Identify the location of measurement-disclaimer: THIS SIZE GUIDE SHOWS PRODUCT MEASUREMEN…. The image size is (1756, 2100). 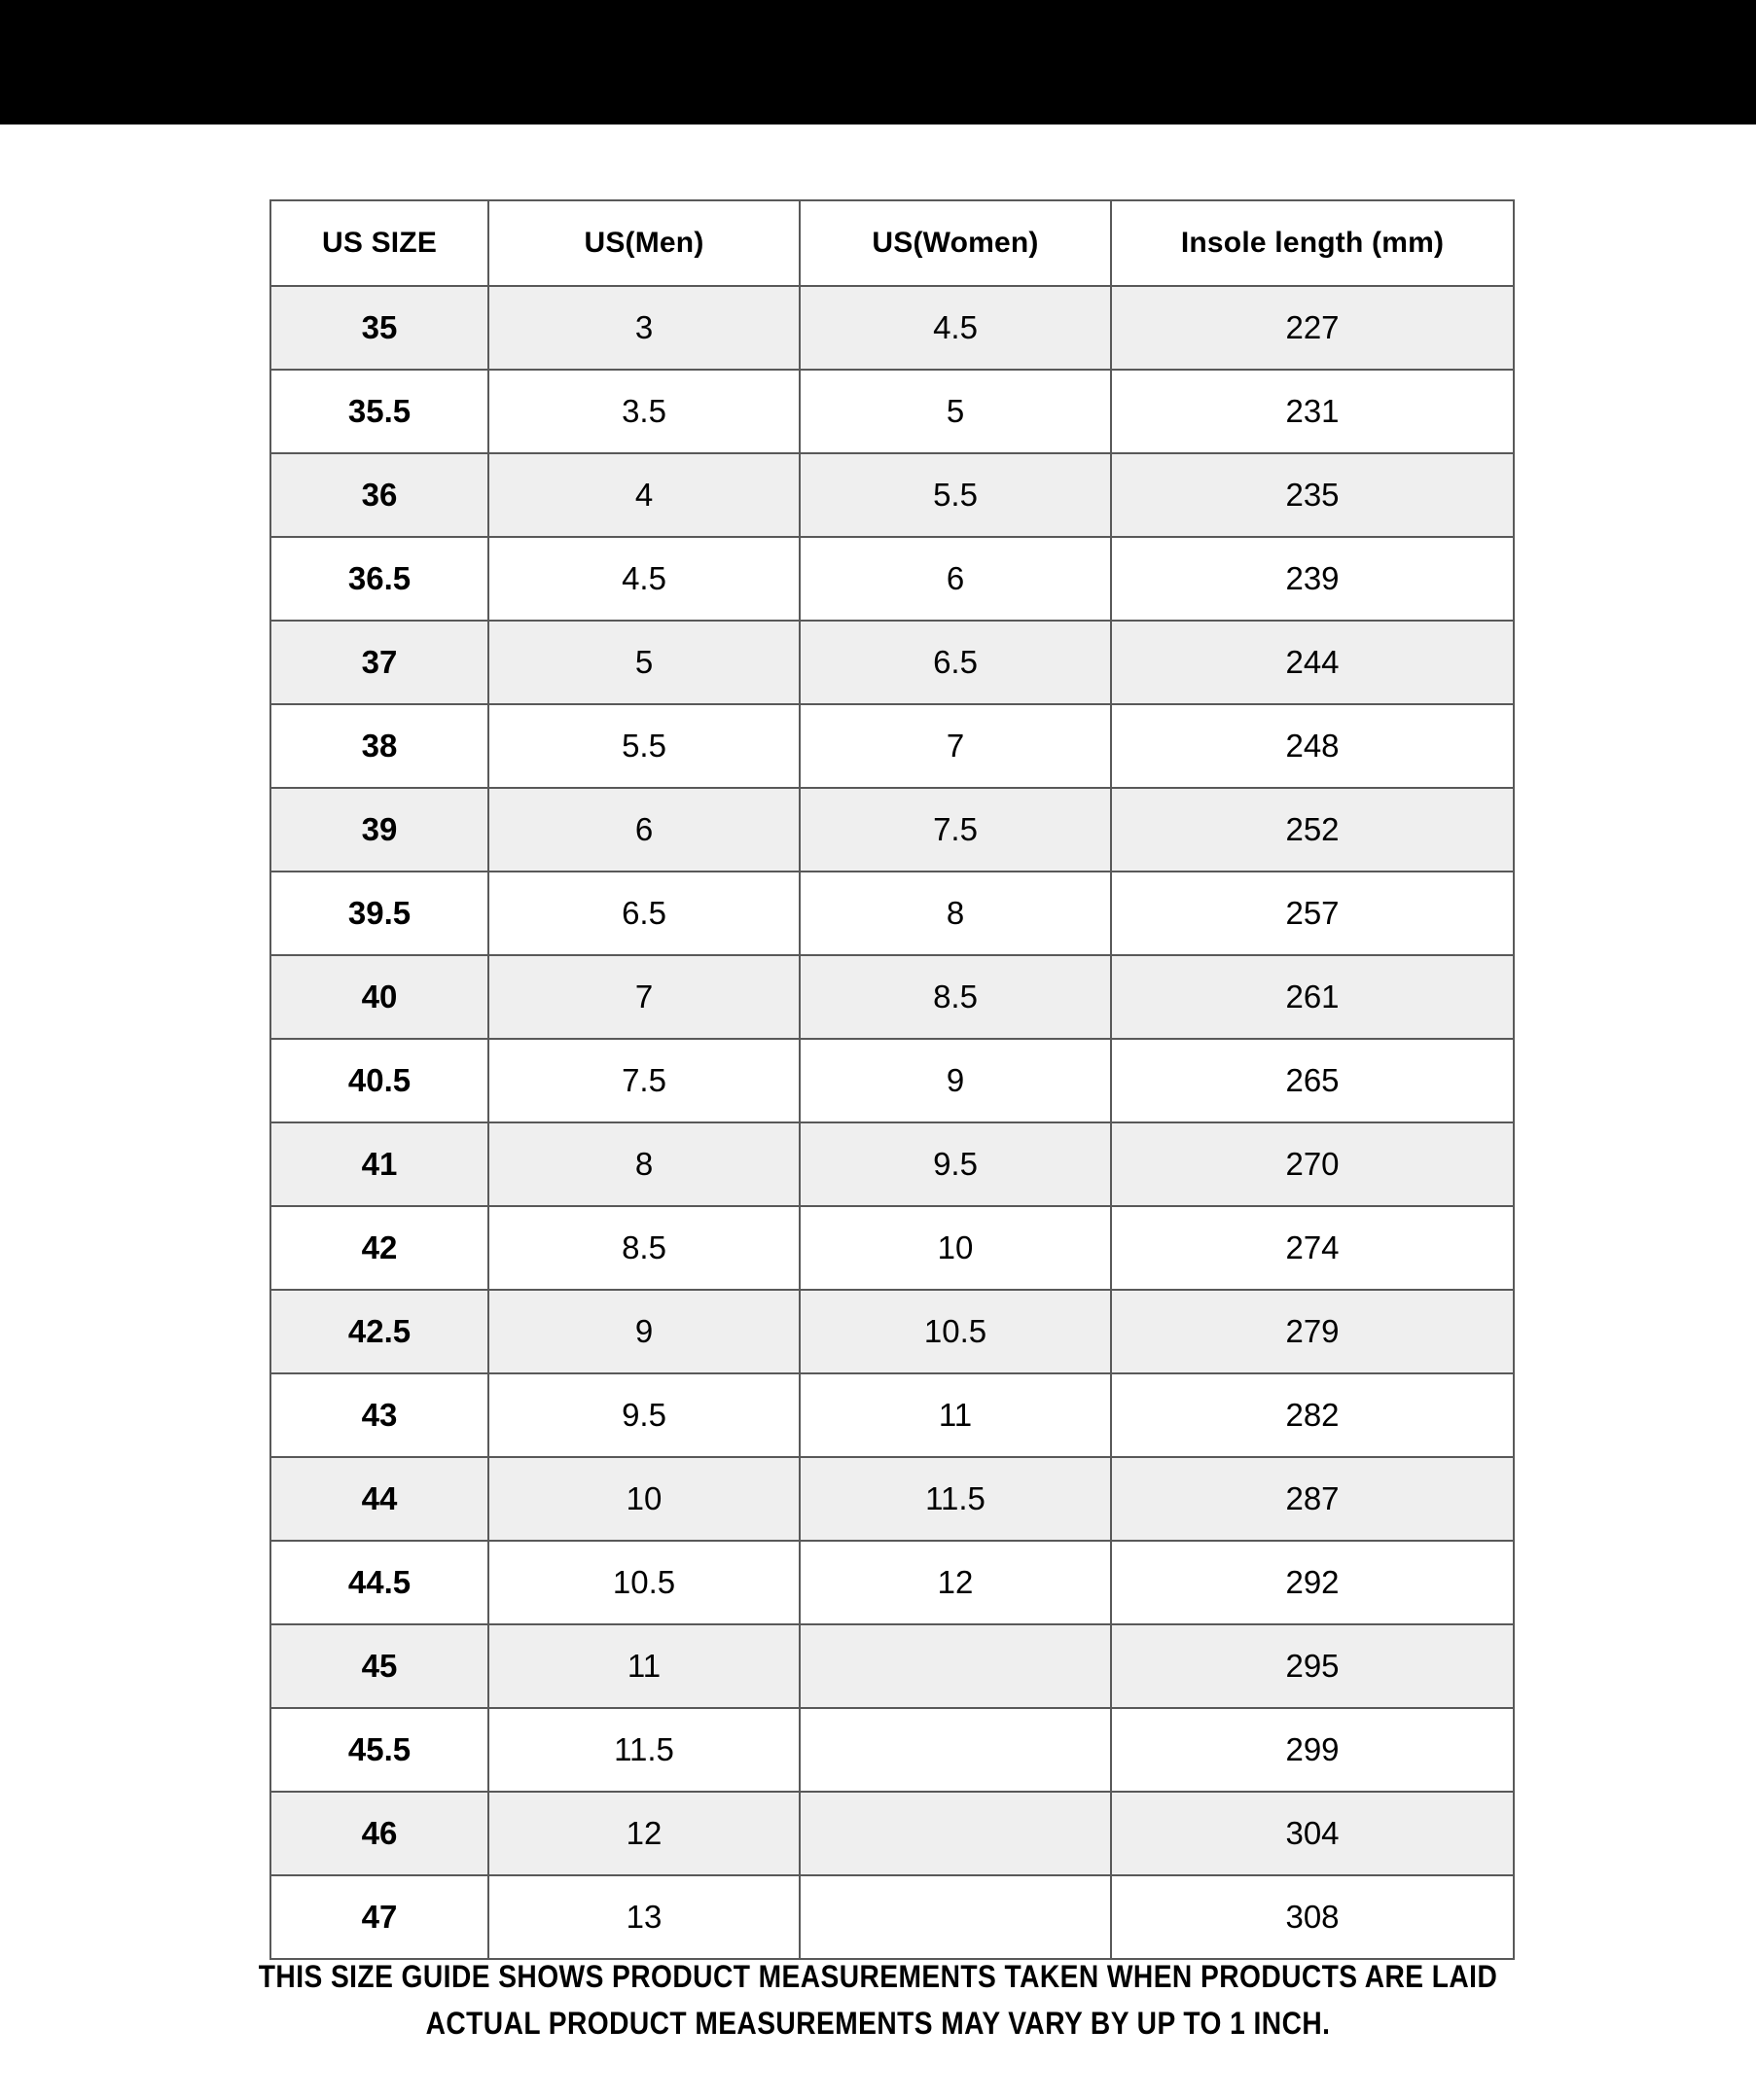
(877, 2000).